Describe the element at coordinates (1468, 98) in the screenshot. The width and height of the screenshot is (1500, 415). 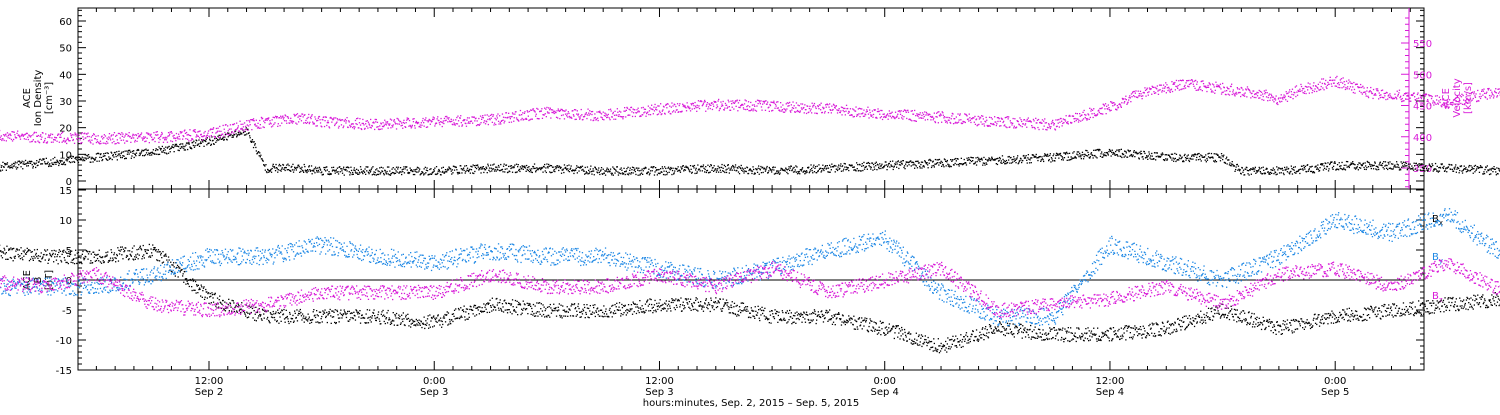
I see `top-ylabel-right-line3: [km/s]` at that location.